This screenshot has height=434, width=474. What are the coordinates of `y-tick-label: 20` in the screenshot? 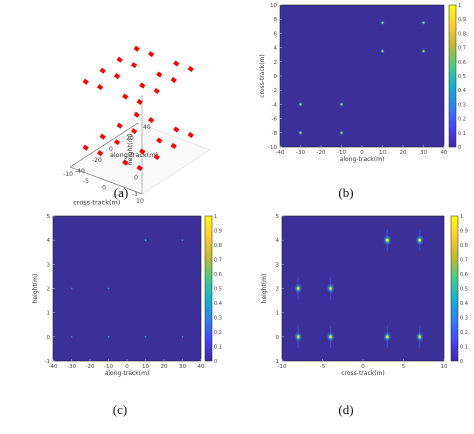 It's located at (130, 138).